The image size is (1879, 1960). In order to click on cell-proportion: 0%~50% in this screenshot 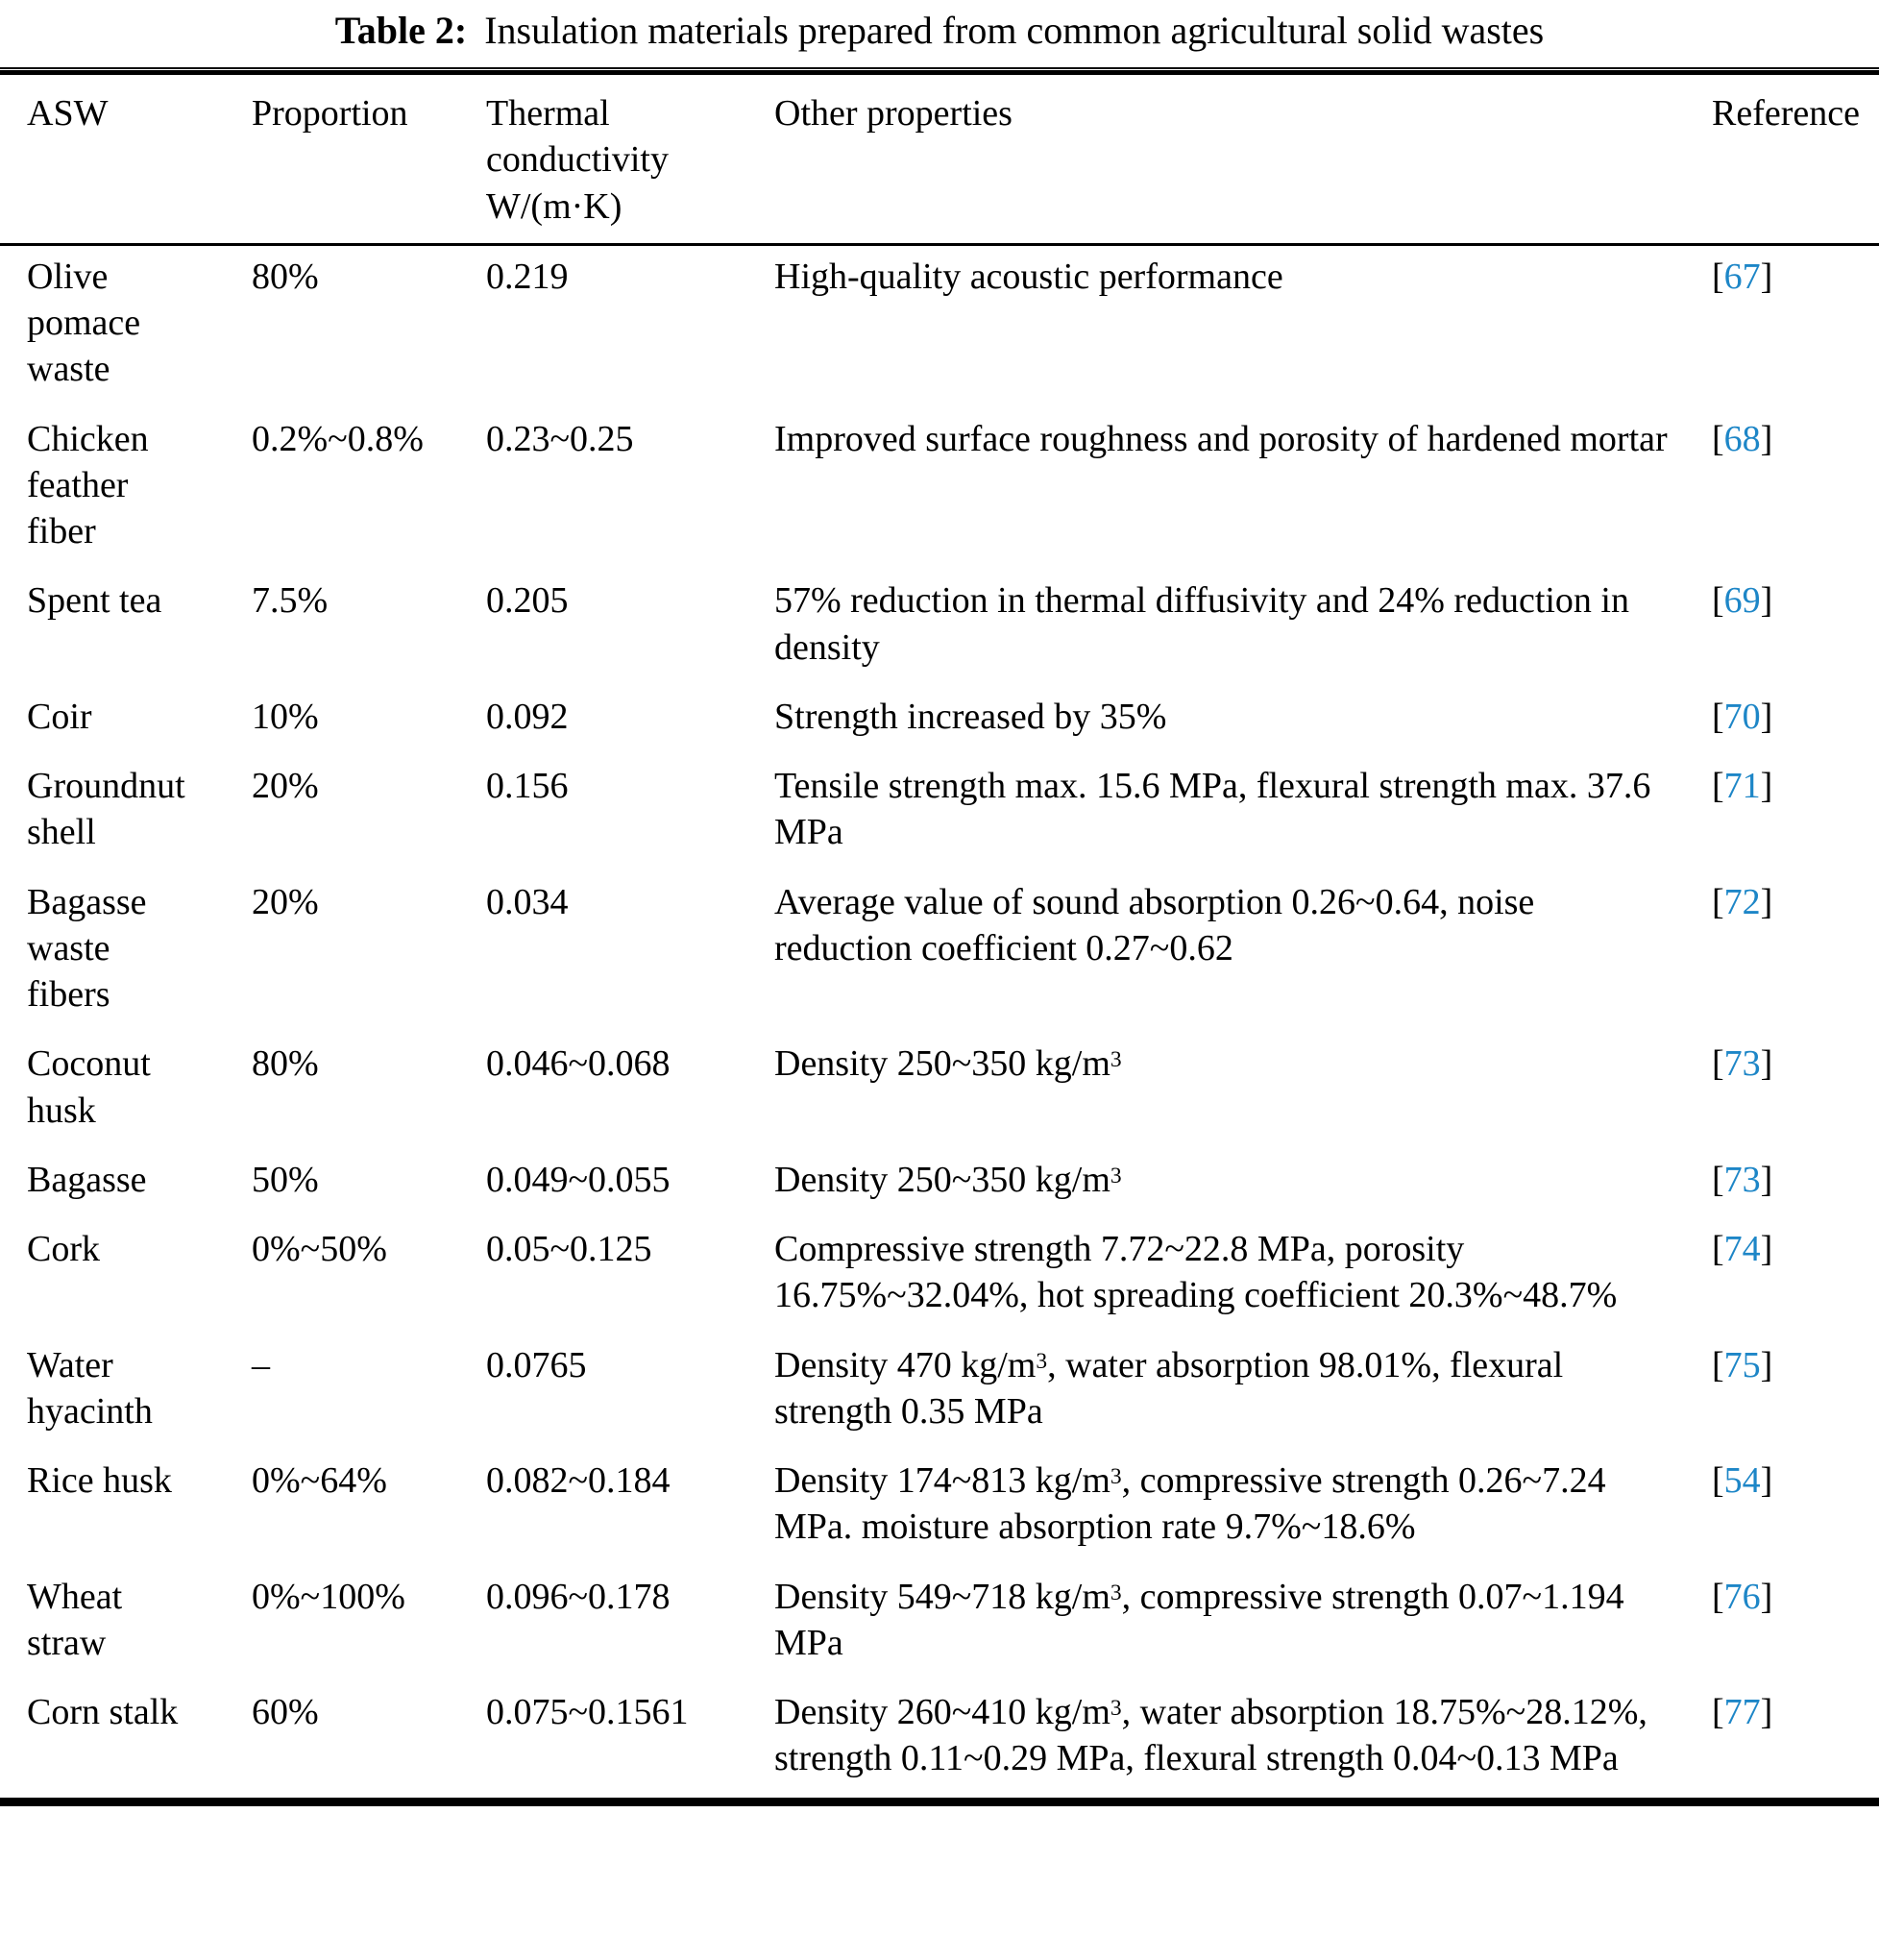, I will do `click(319, 1249)`.